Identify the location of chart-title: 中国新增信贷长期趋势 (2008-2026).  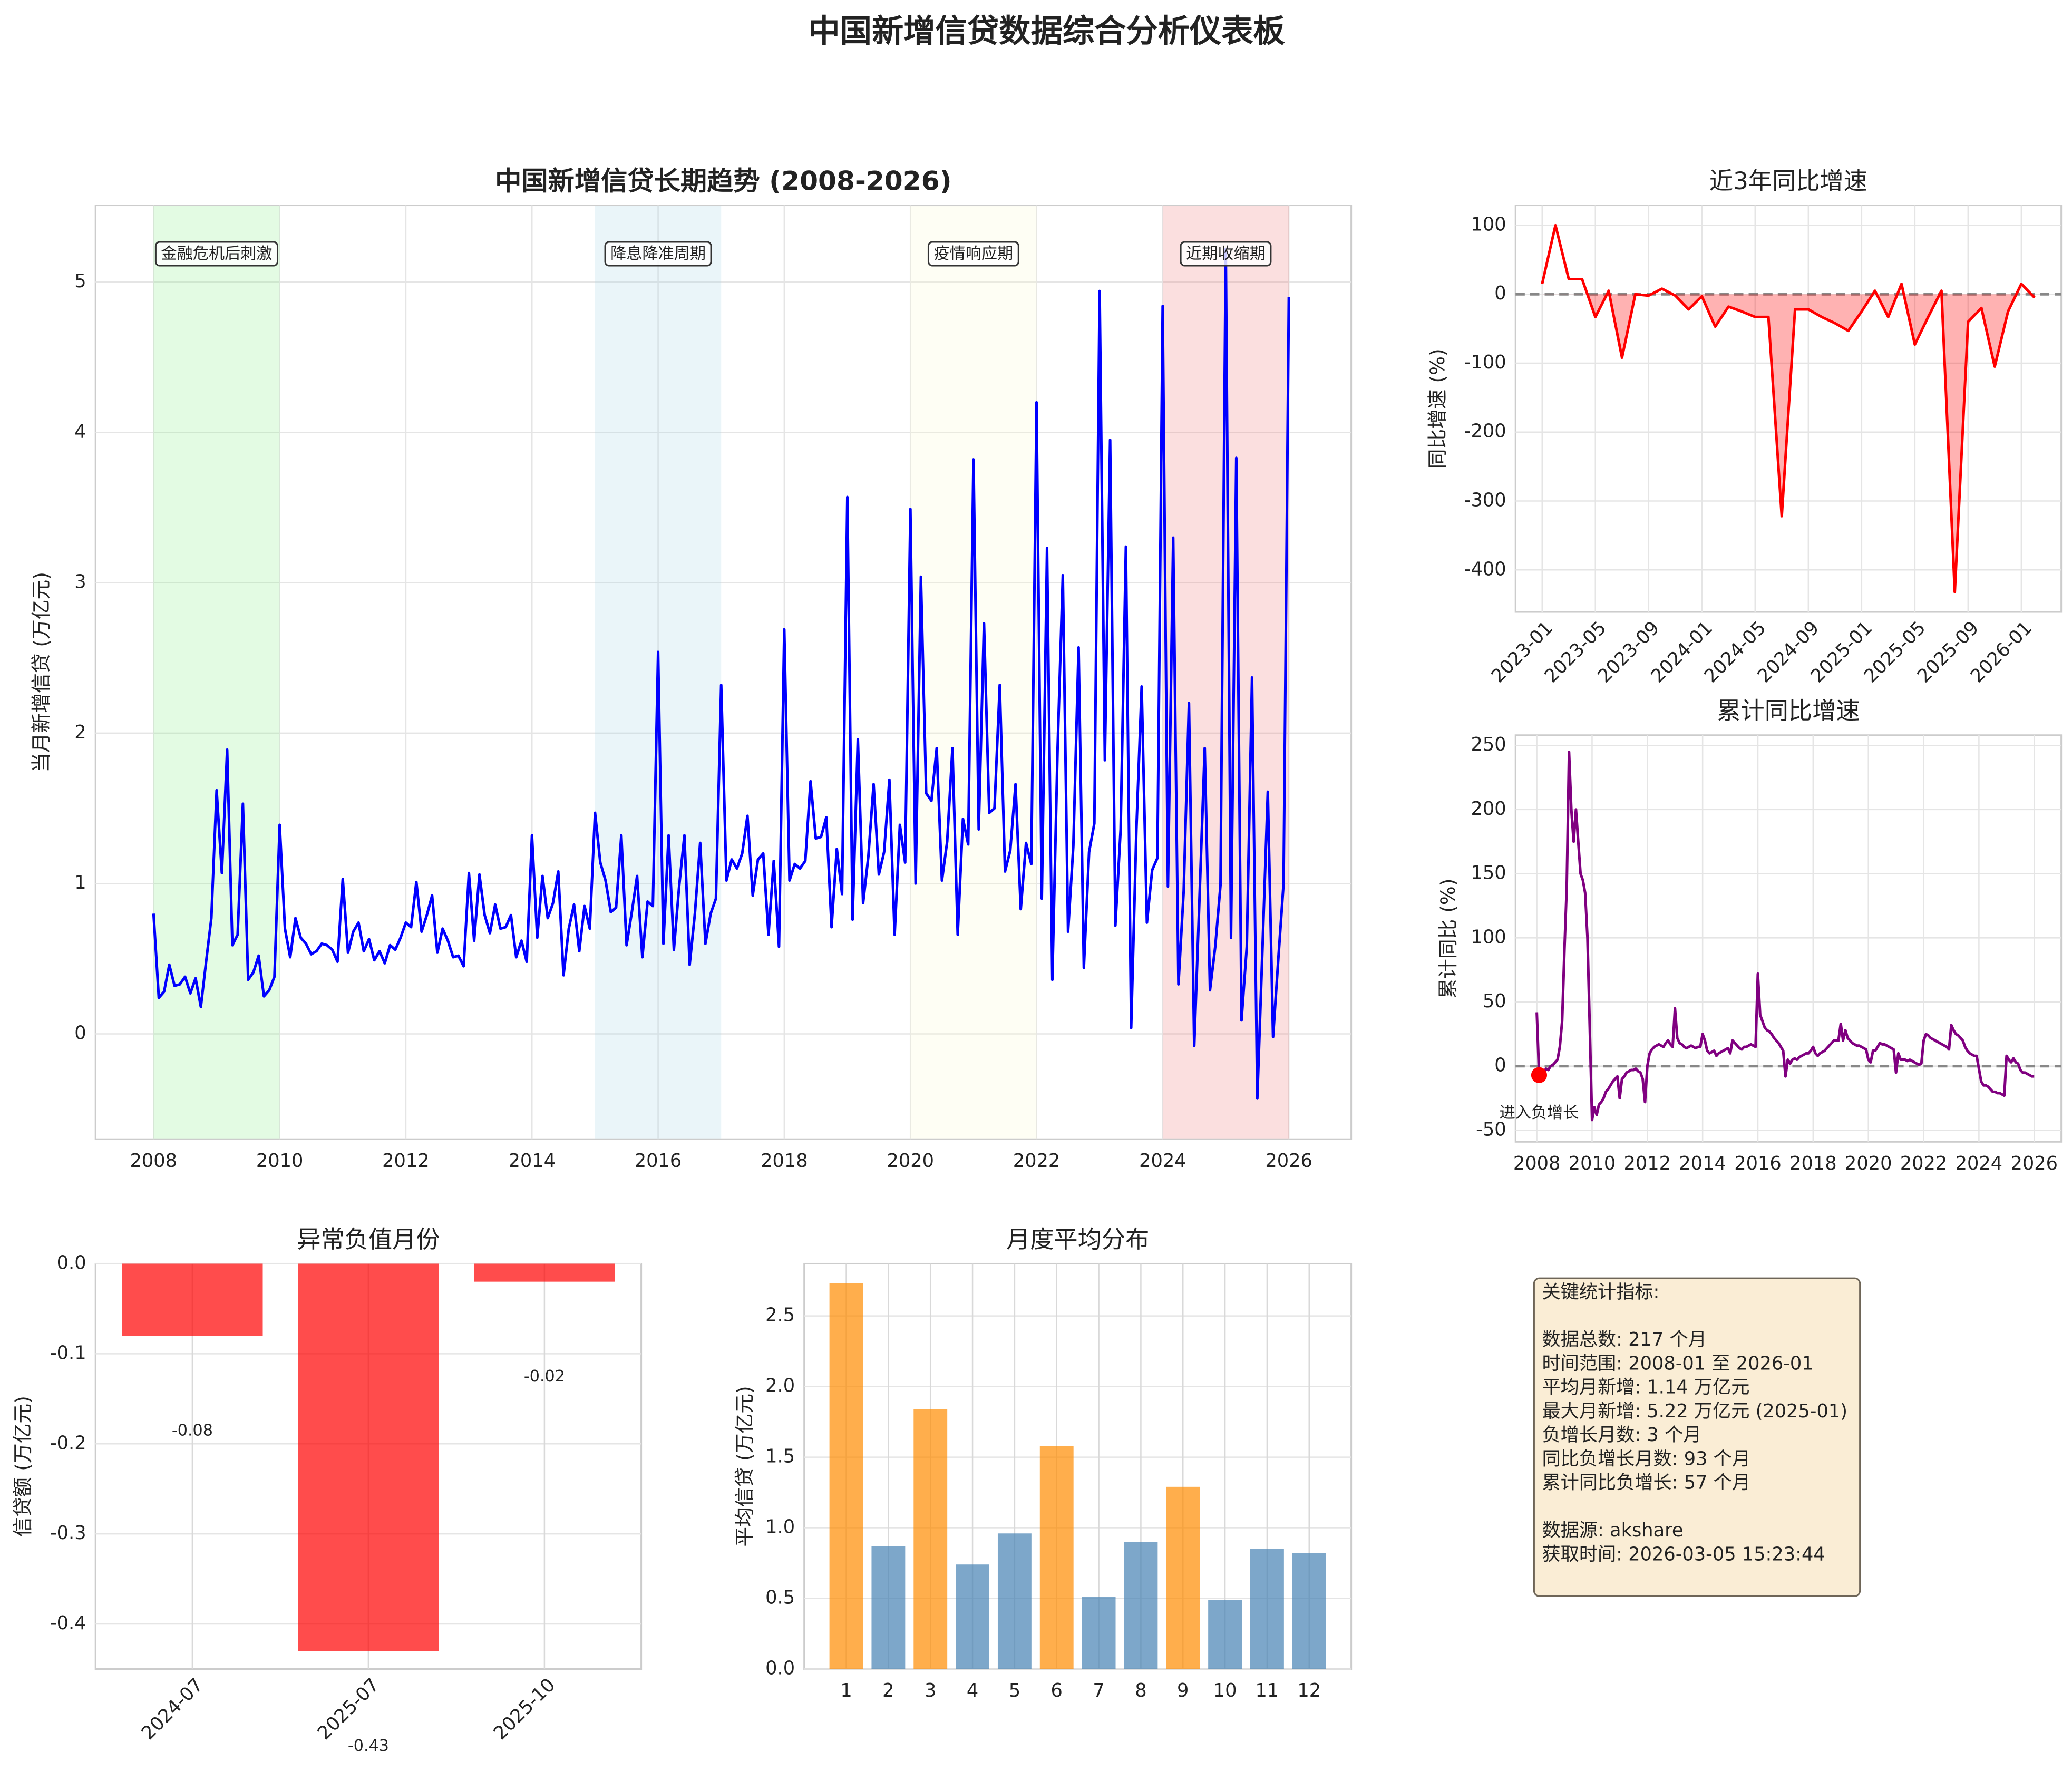
(723, 180).